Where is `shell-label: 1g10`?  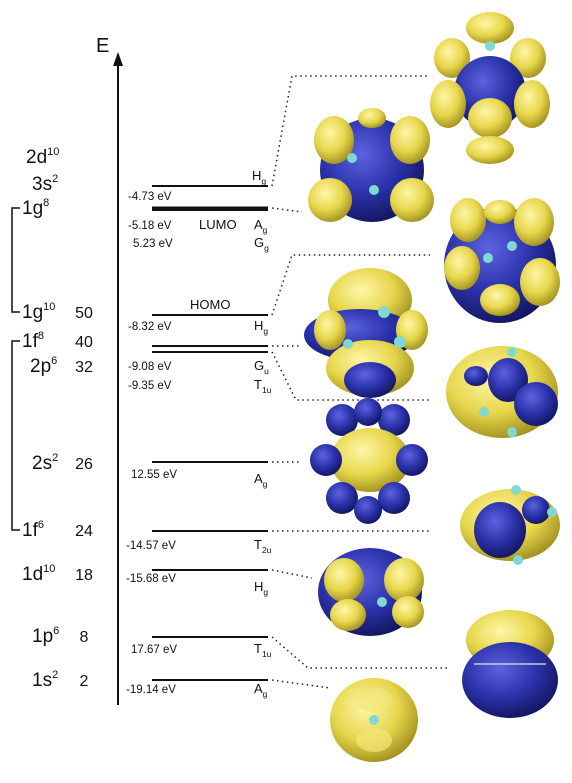
shell-label: 1g10 is located at coordinates (38, 312).